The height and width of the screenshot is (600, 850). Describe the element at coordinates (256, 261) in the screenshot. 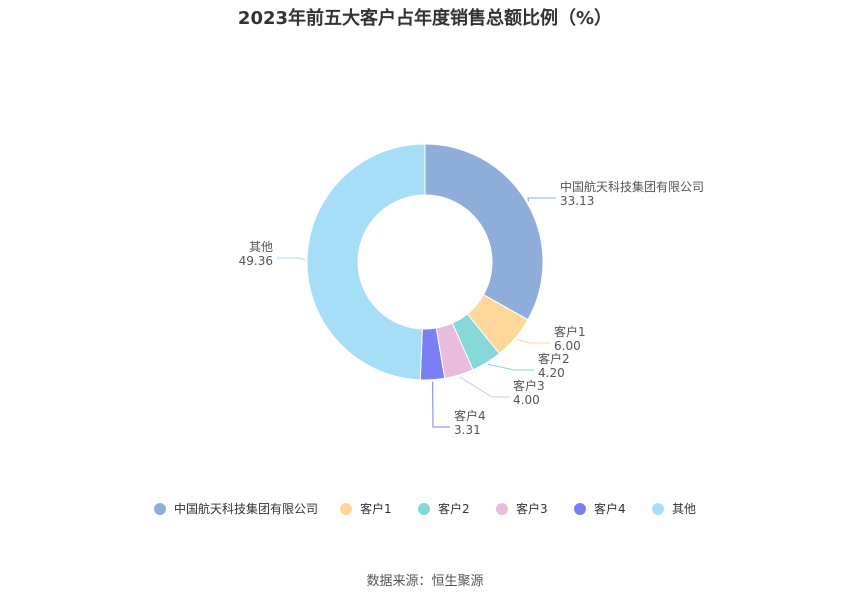

I see `slice-value-6: 49.36` at that location.